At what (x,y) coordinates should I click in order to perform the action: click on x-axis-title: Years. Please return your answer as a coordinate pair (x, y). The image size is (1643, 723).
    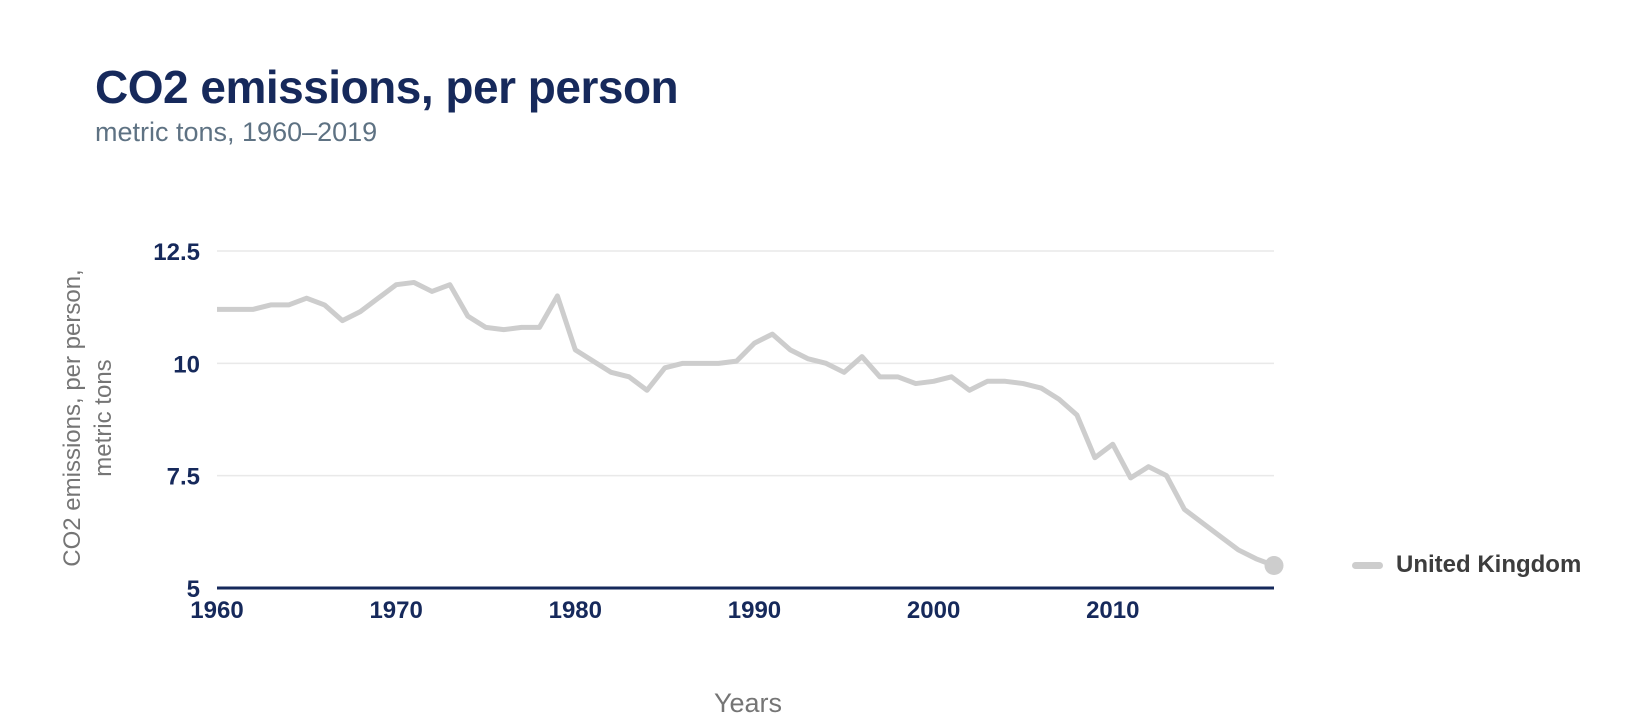
    Looking at the image, I should click on (748, 703).